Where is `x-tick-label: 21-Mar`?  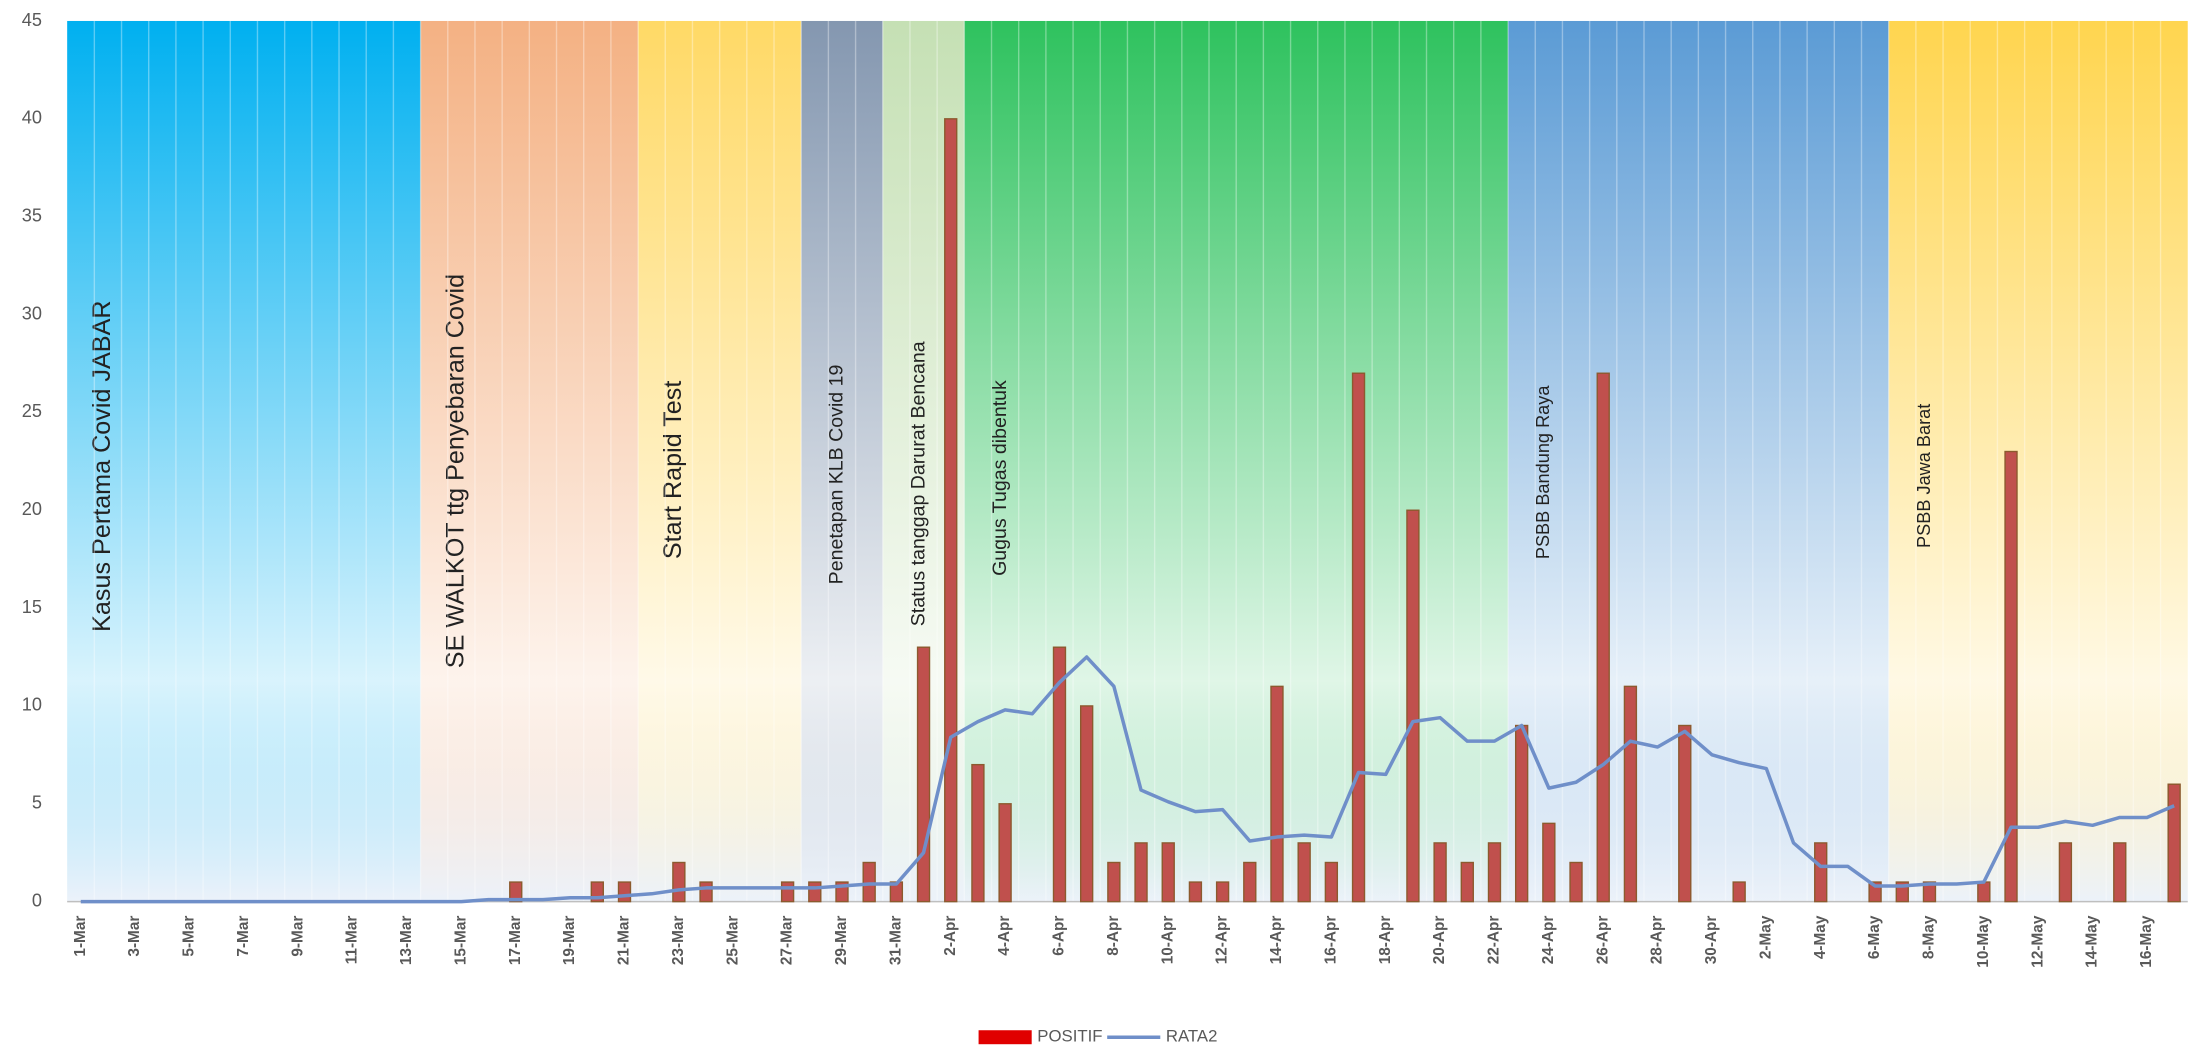 x-tick-label: 21-Mar is located at coordinates (624, 941).